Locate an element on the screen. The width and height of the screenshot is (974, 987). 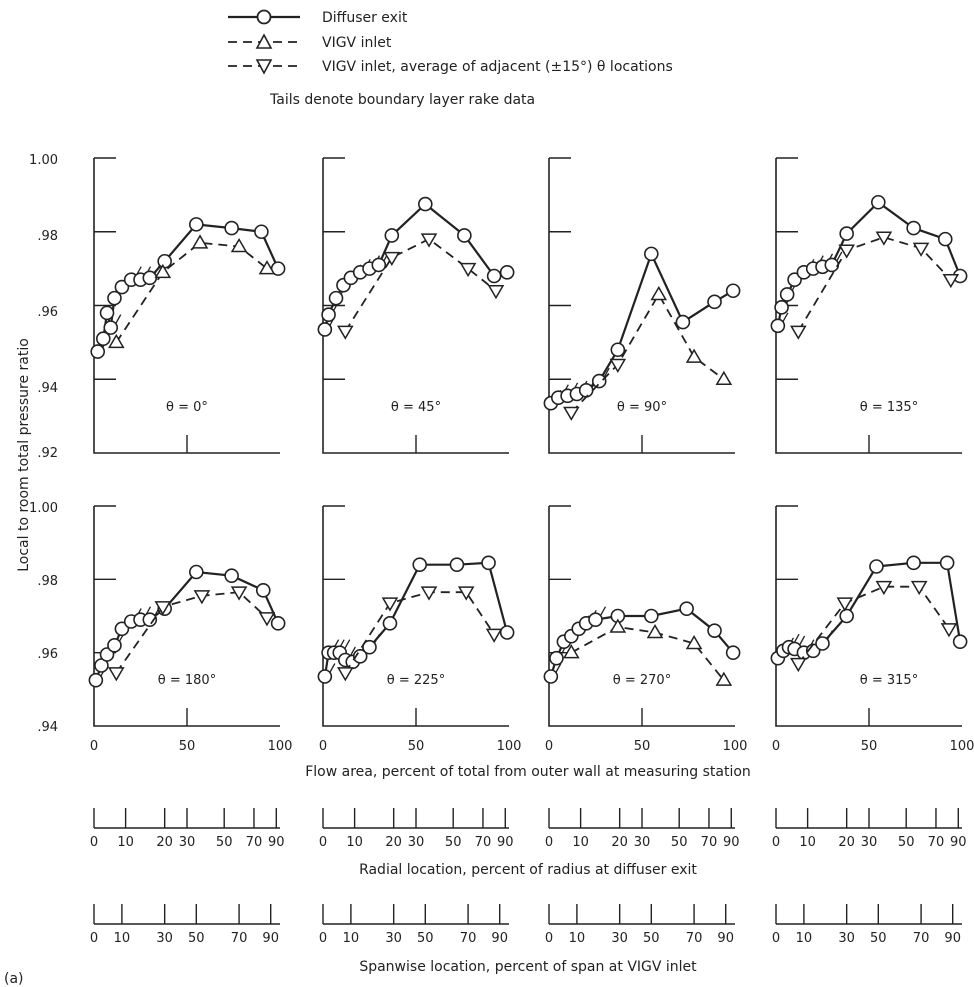
panel-theta-0: θ = 0° is located at coordinates (188, 305).